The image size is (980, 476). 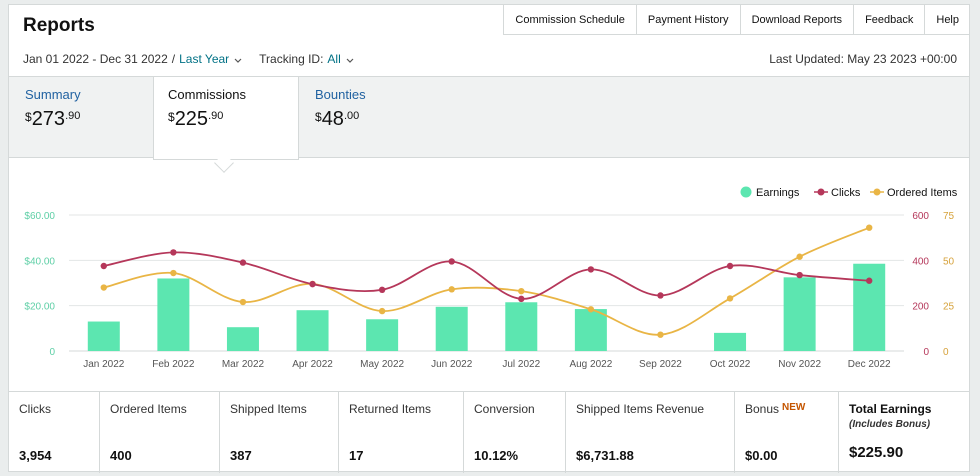 What do you see at coordinates (35, 455) in the screenshot?
I see `metric-value: 3,954` at bounding box center [35, 455].